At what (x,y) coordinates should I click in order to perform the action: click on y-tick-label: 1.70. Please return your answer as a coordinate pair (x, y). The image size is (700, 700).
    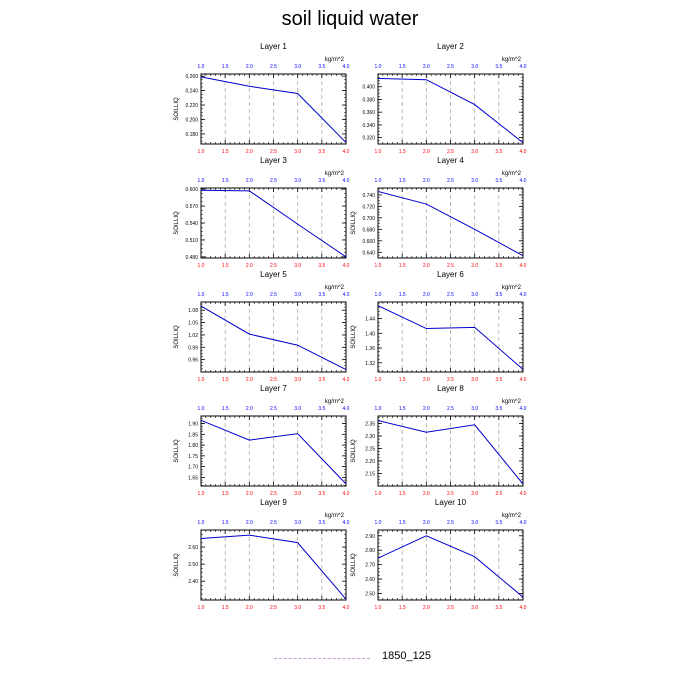
    Looking at the image, I should click on (193, 468).